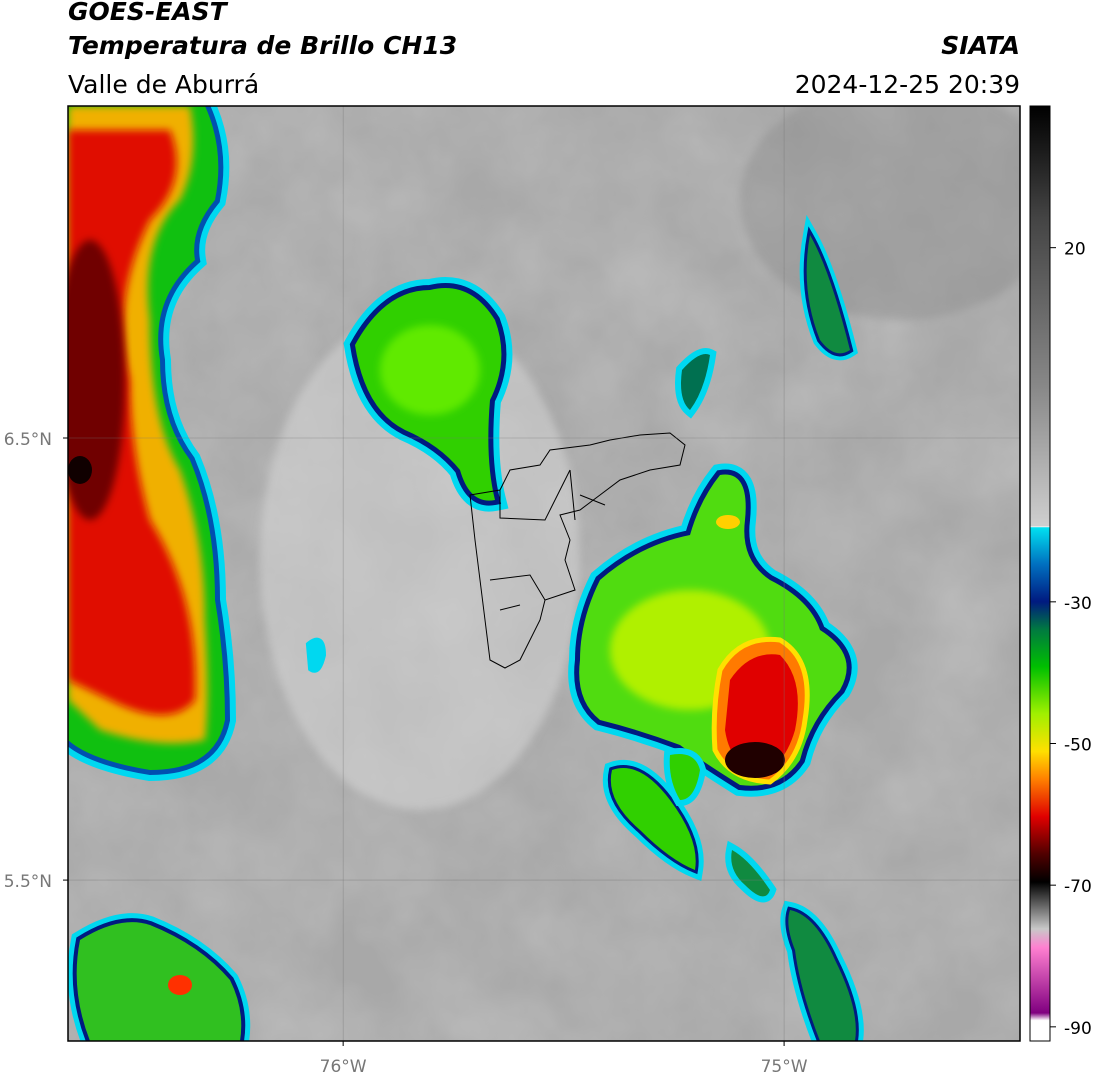 The image size is (1094, 1078). Describe the element at coordinates (1075, 250) in the screenshot. I see `colorbar-tick-label: 20` at that location.